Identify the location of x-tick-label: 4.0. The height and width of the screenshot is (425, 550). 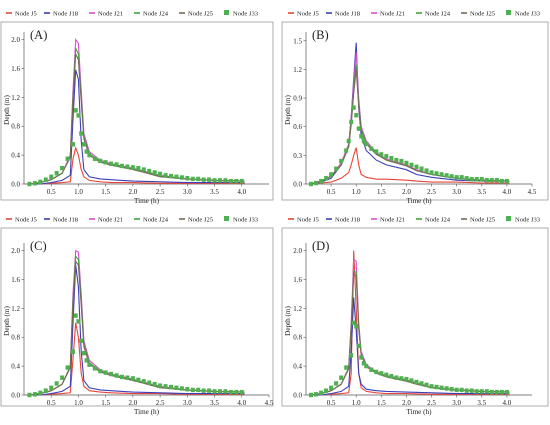
(241, 403).